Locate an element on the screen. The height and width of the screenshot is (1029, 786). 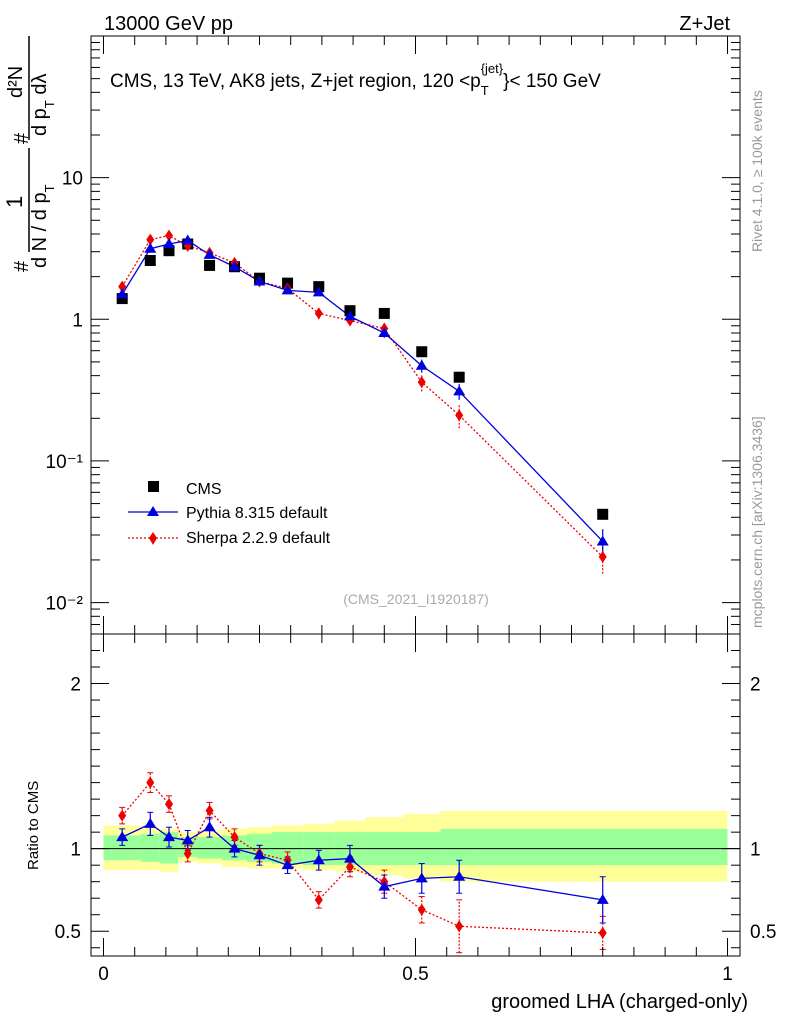
svg-text: d pT dλ is located at coordinates (43, 105).